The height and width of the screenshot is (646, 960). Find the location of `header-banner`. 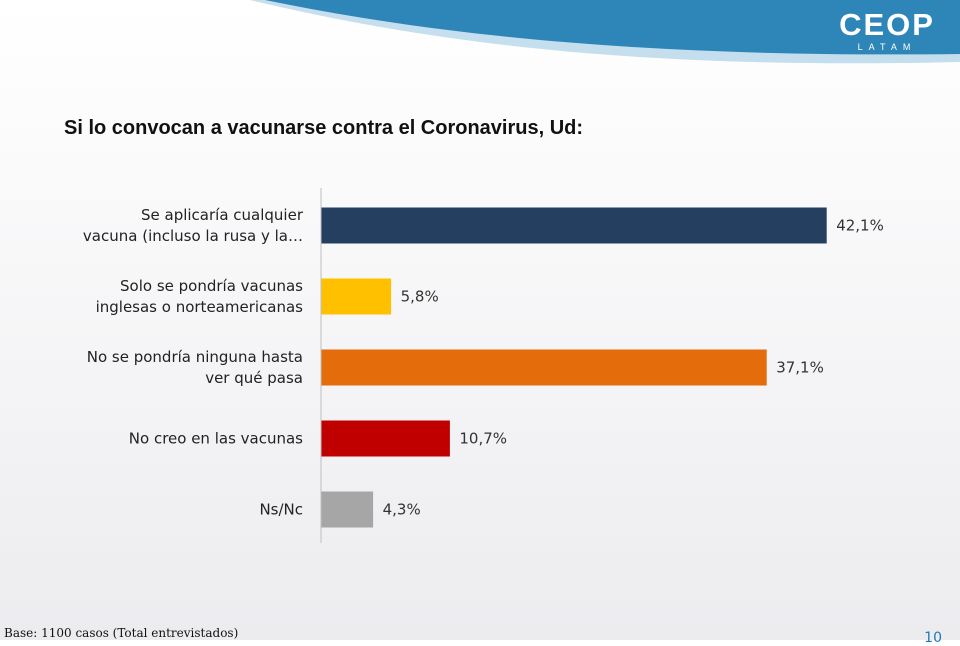

header-banner is located at coordinates (605, 32).